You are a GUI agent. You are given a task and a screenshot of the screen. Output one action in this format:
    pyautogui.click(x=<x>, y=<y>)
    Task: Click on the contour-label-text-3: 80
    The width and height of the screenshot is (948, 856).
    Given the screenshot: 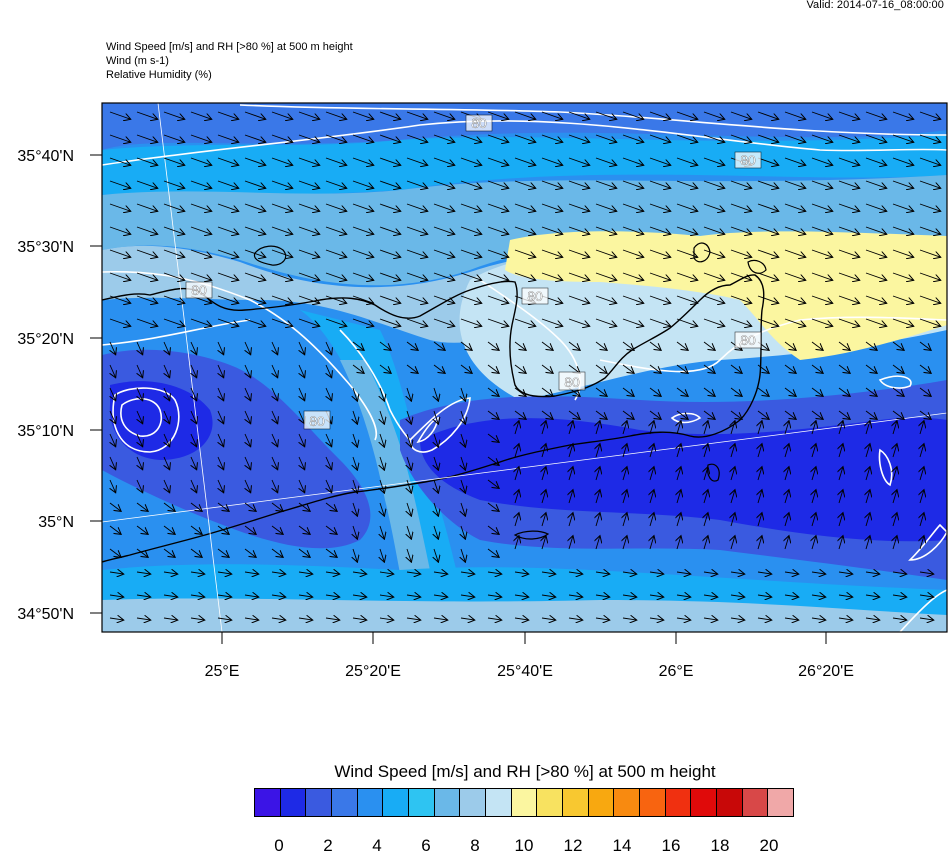 What is the action you would take?
    pyautogui.click(x=199, y=290)
    